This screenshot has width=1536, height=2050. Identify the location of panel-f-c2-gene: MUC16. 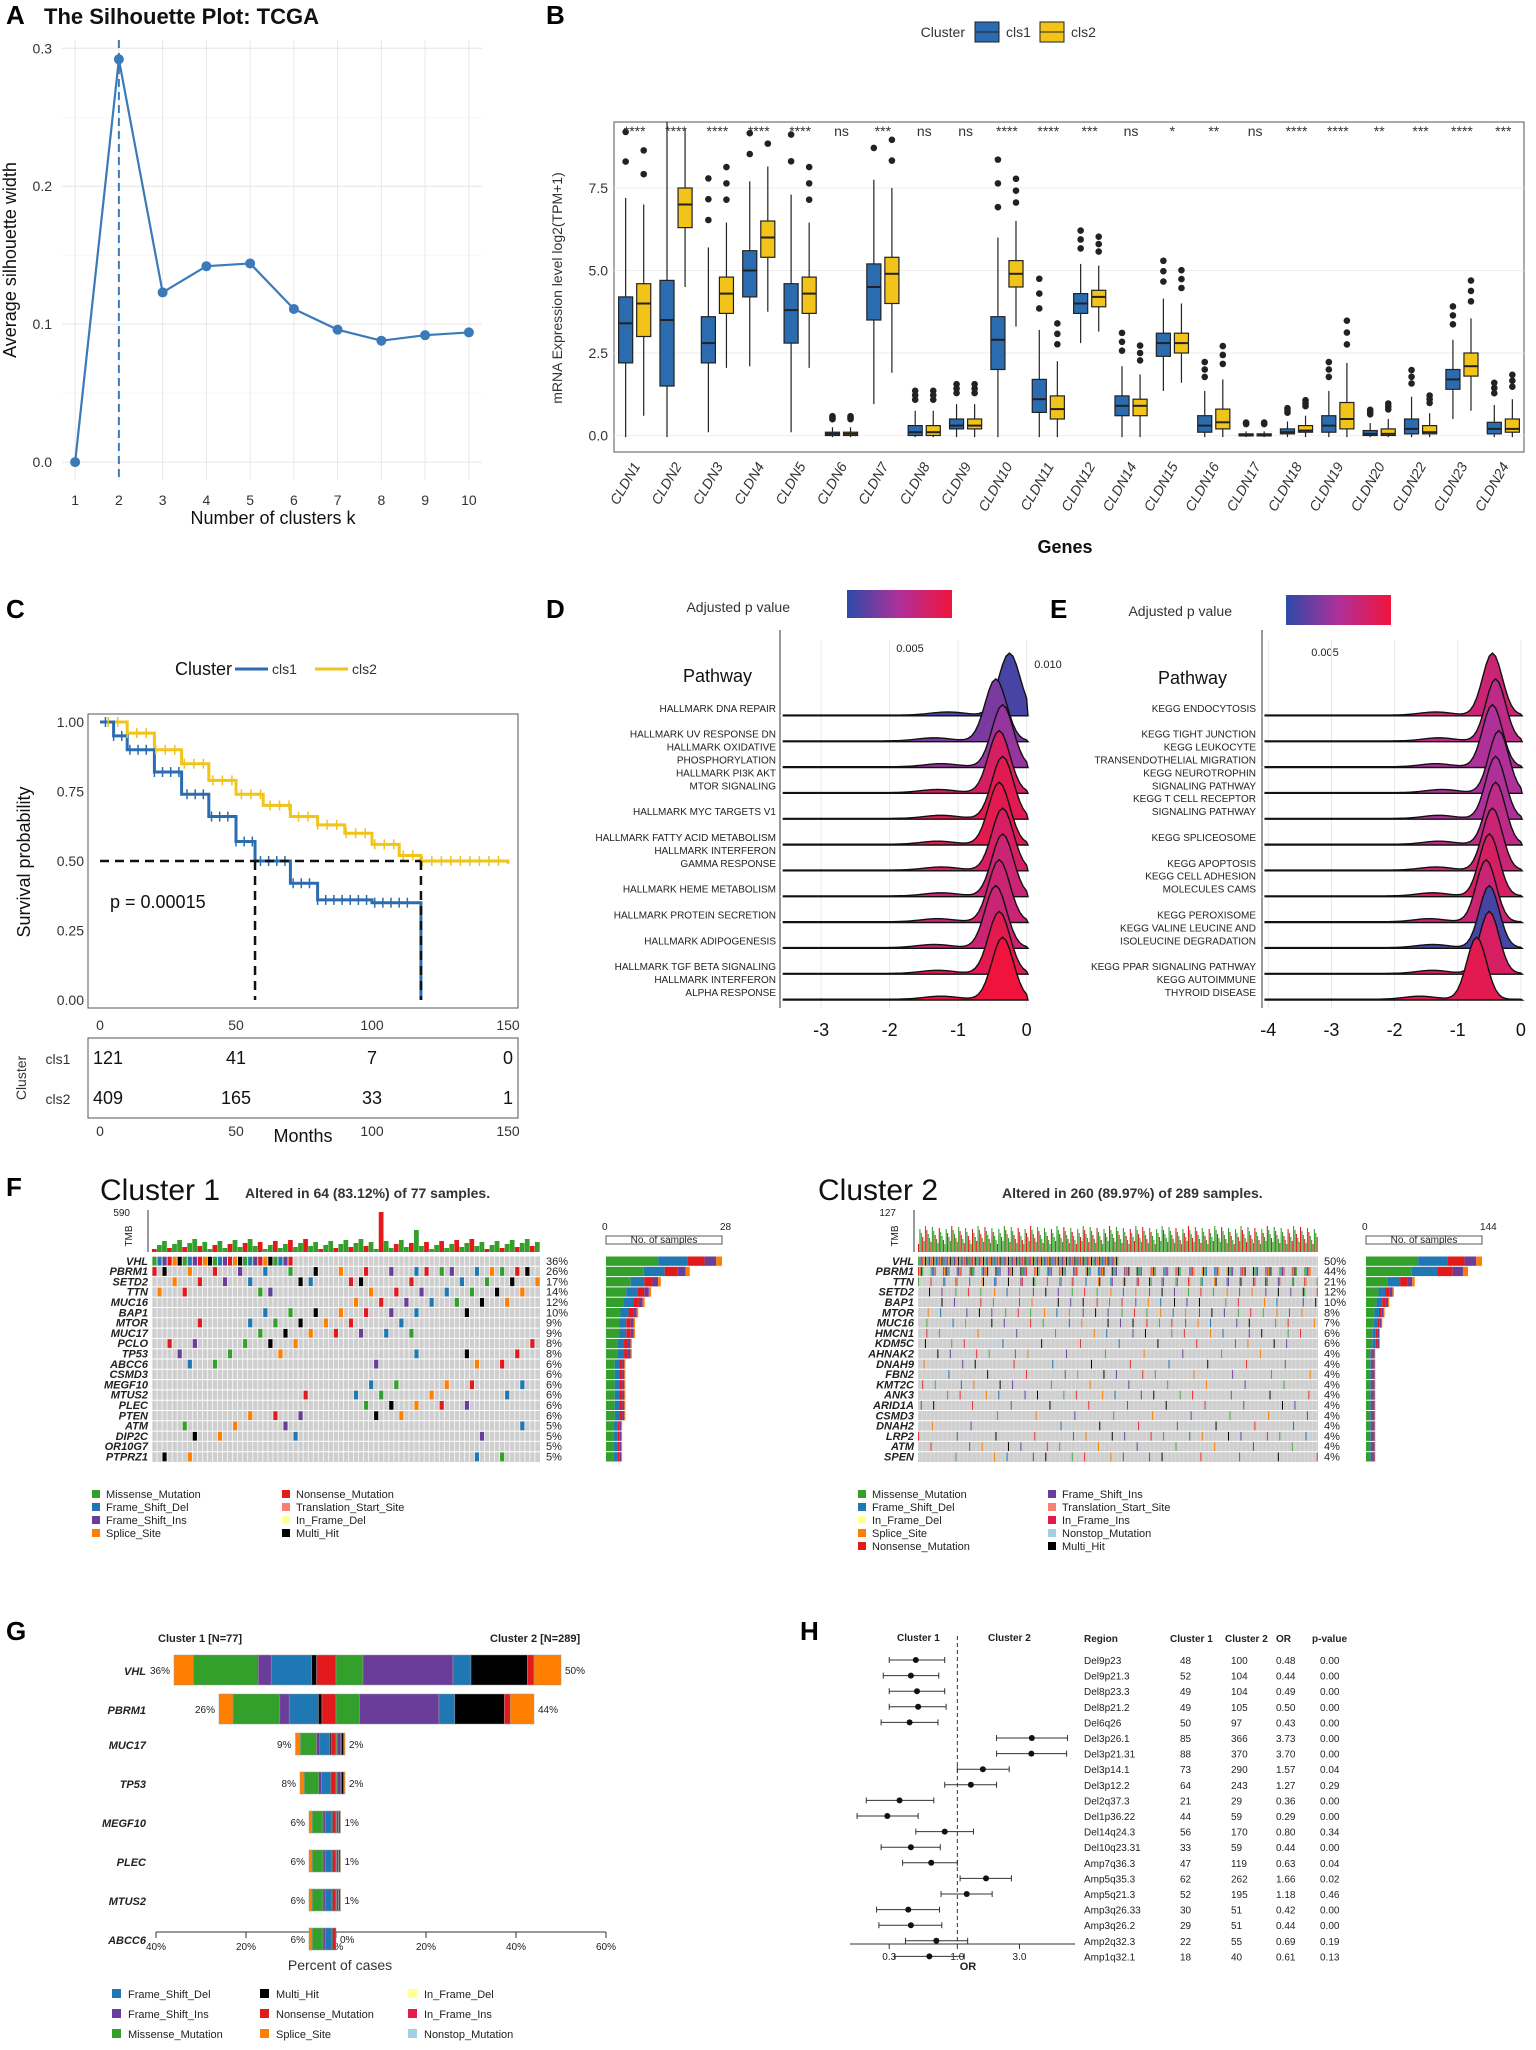
(896, 1324).